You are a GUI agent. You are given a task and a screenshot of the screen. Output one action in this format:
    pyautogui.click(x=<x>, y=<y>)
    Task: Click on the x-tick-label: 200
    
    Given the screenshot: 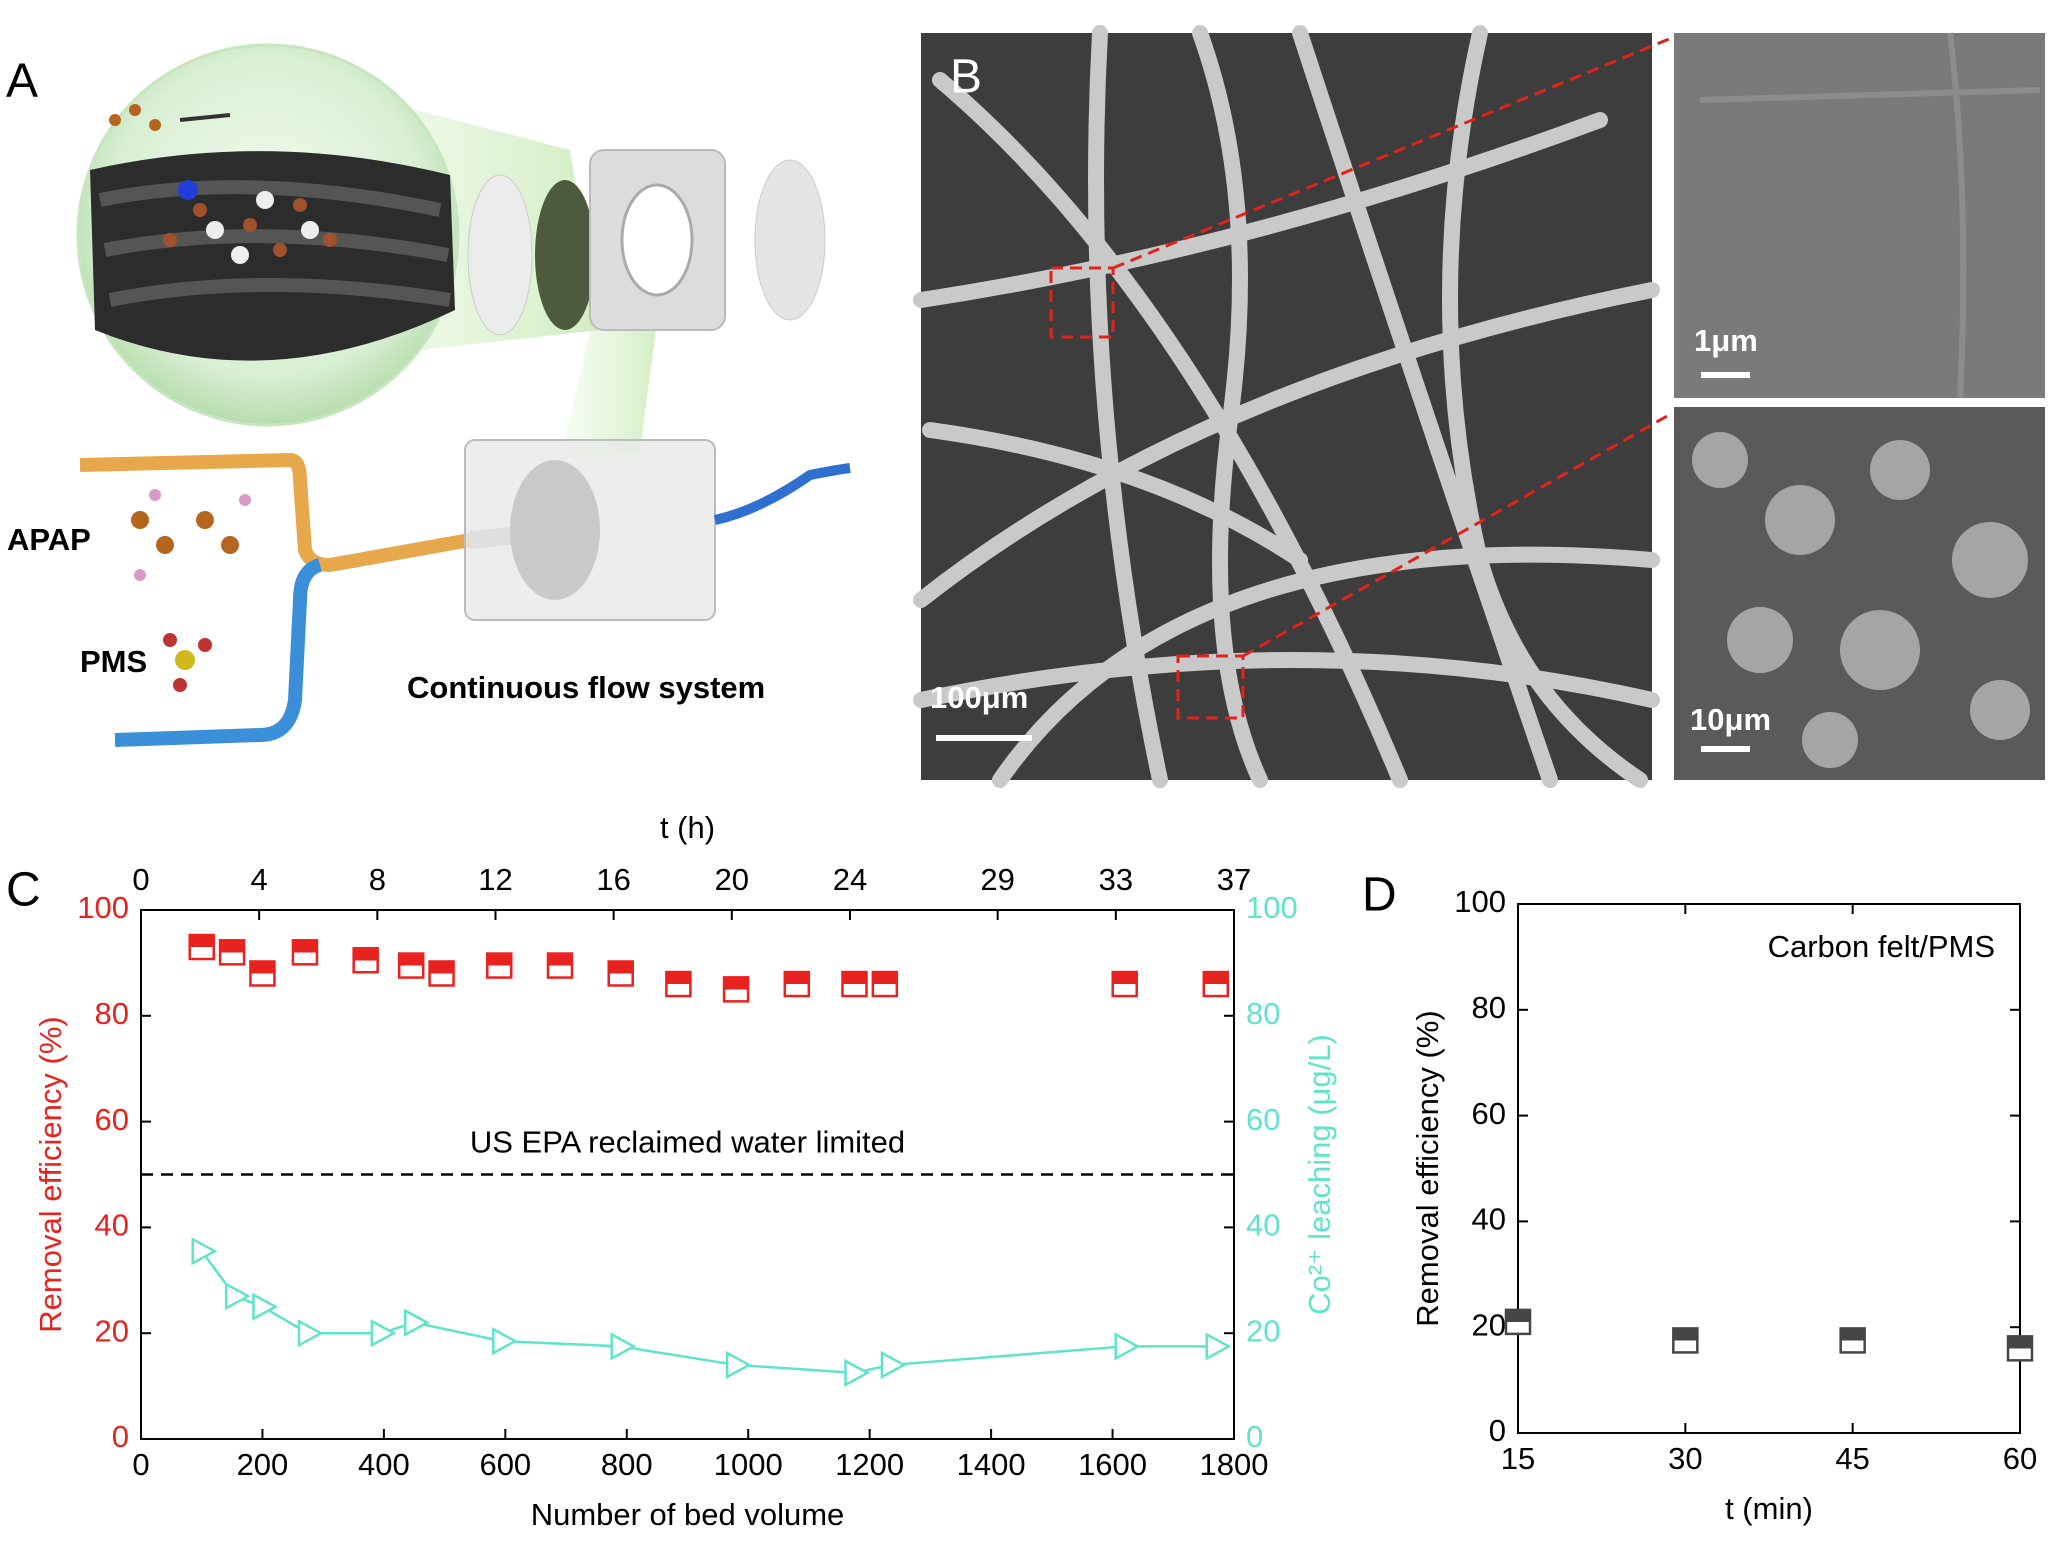 What is the action you would take?
    pyautogui.click(x=263, y=1464)
    